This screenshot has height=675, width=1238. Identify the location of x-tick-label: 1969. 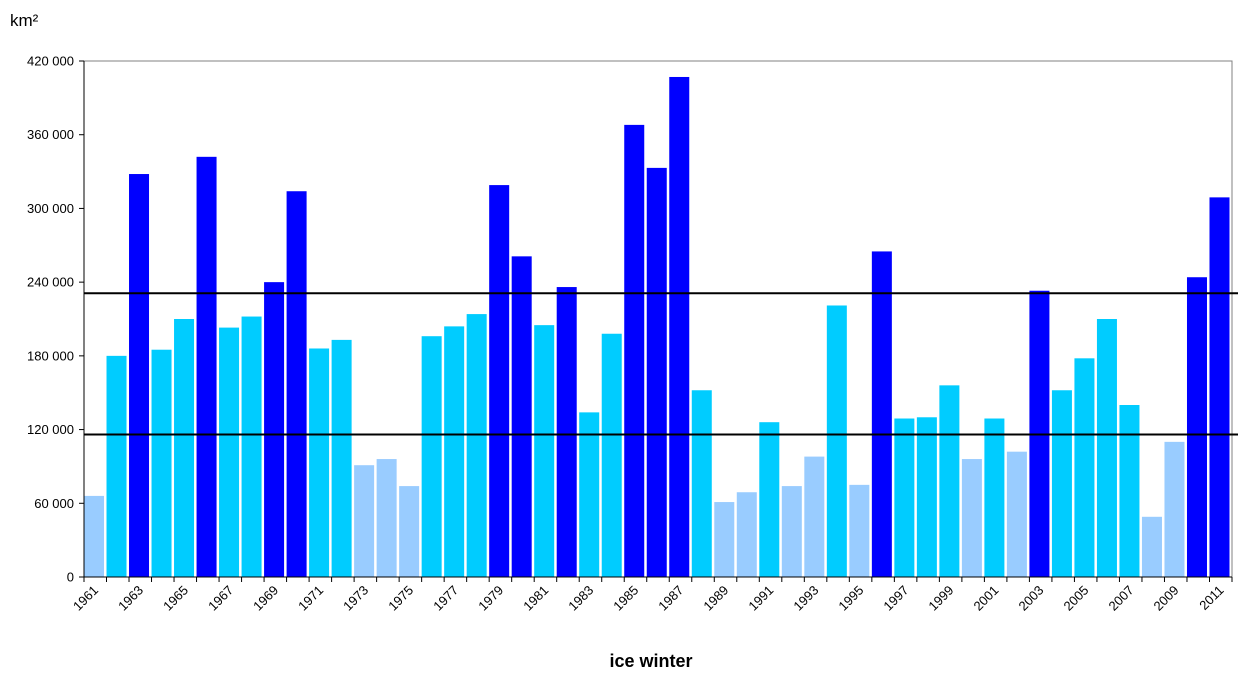
(265, 598).